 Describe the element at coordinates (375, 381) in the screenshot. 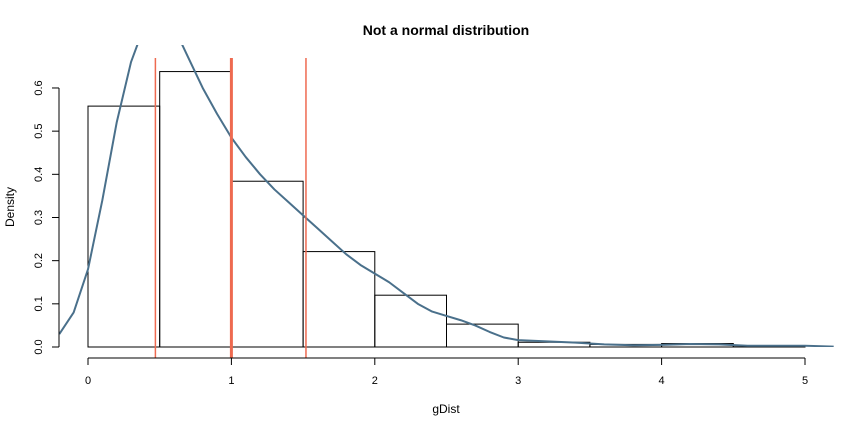

I see `x-tick-label-2: 2` at that location.